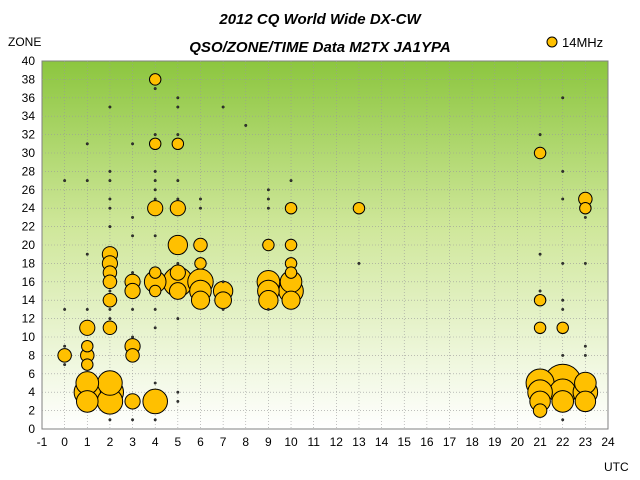 Image resolution: width=640 pixels, height=480 pixels. Describe the element at coordinates (29, 245) in the screenshot. I see `y-tick-label: 20` at that location.